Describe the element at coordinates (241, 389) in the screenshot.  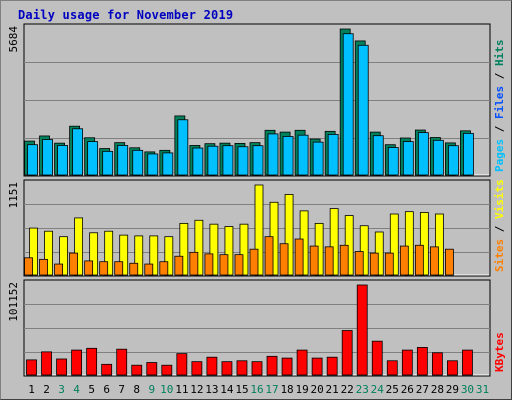
I see `x-tick-label: 15` at that location.